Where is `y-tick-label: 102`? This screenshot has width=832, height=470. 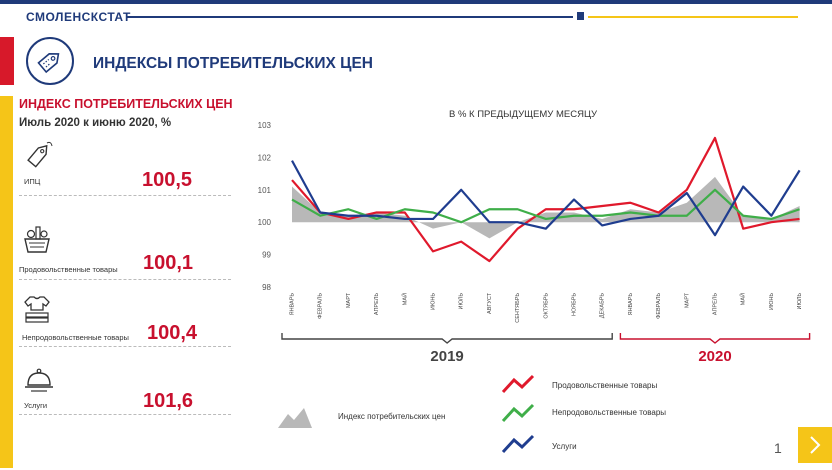 y-tick-label: 102 is located at coordinates (265, 157).